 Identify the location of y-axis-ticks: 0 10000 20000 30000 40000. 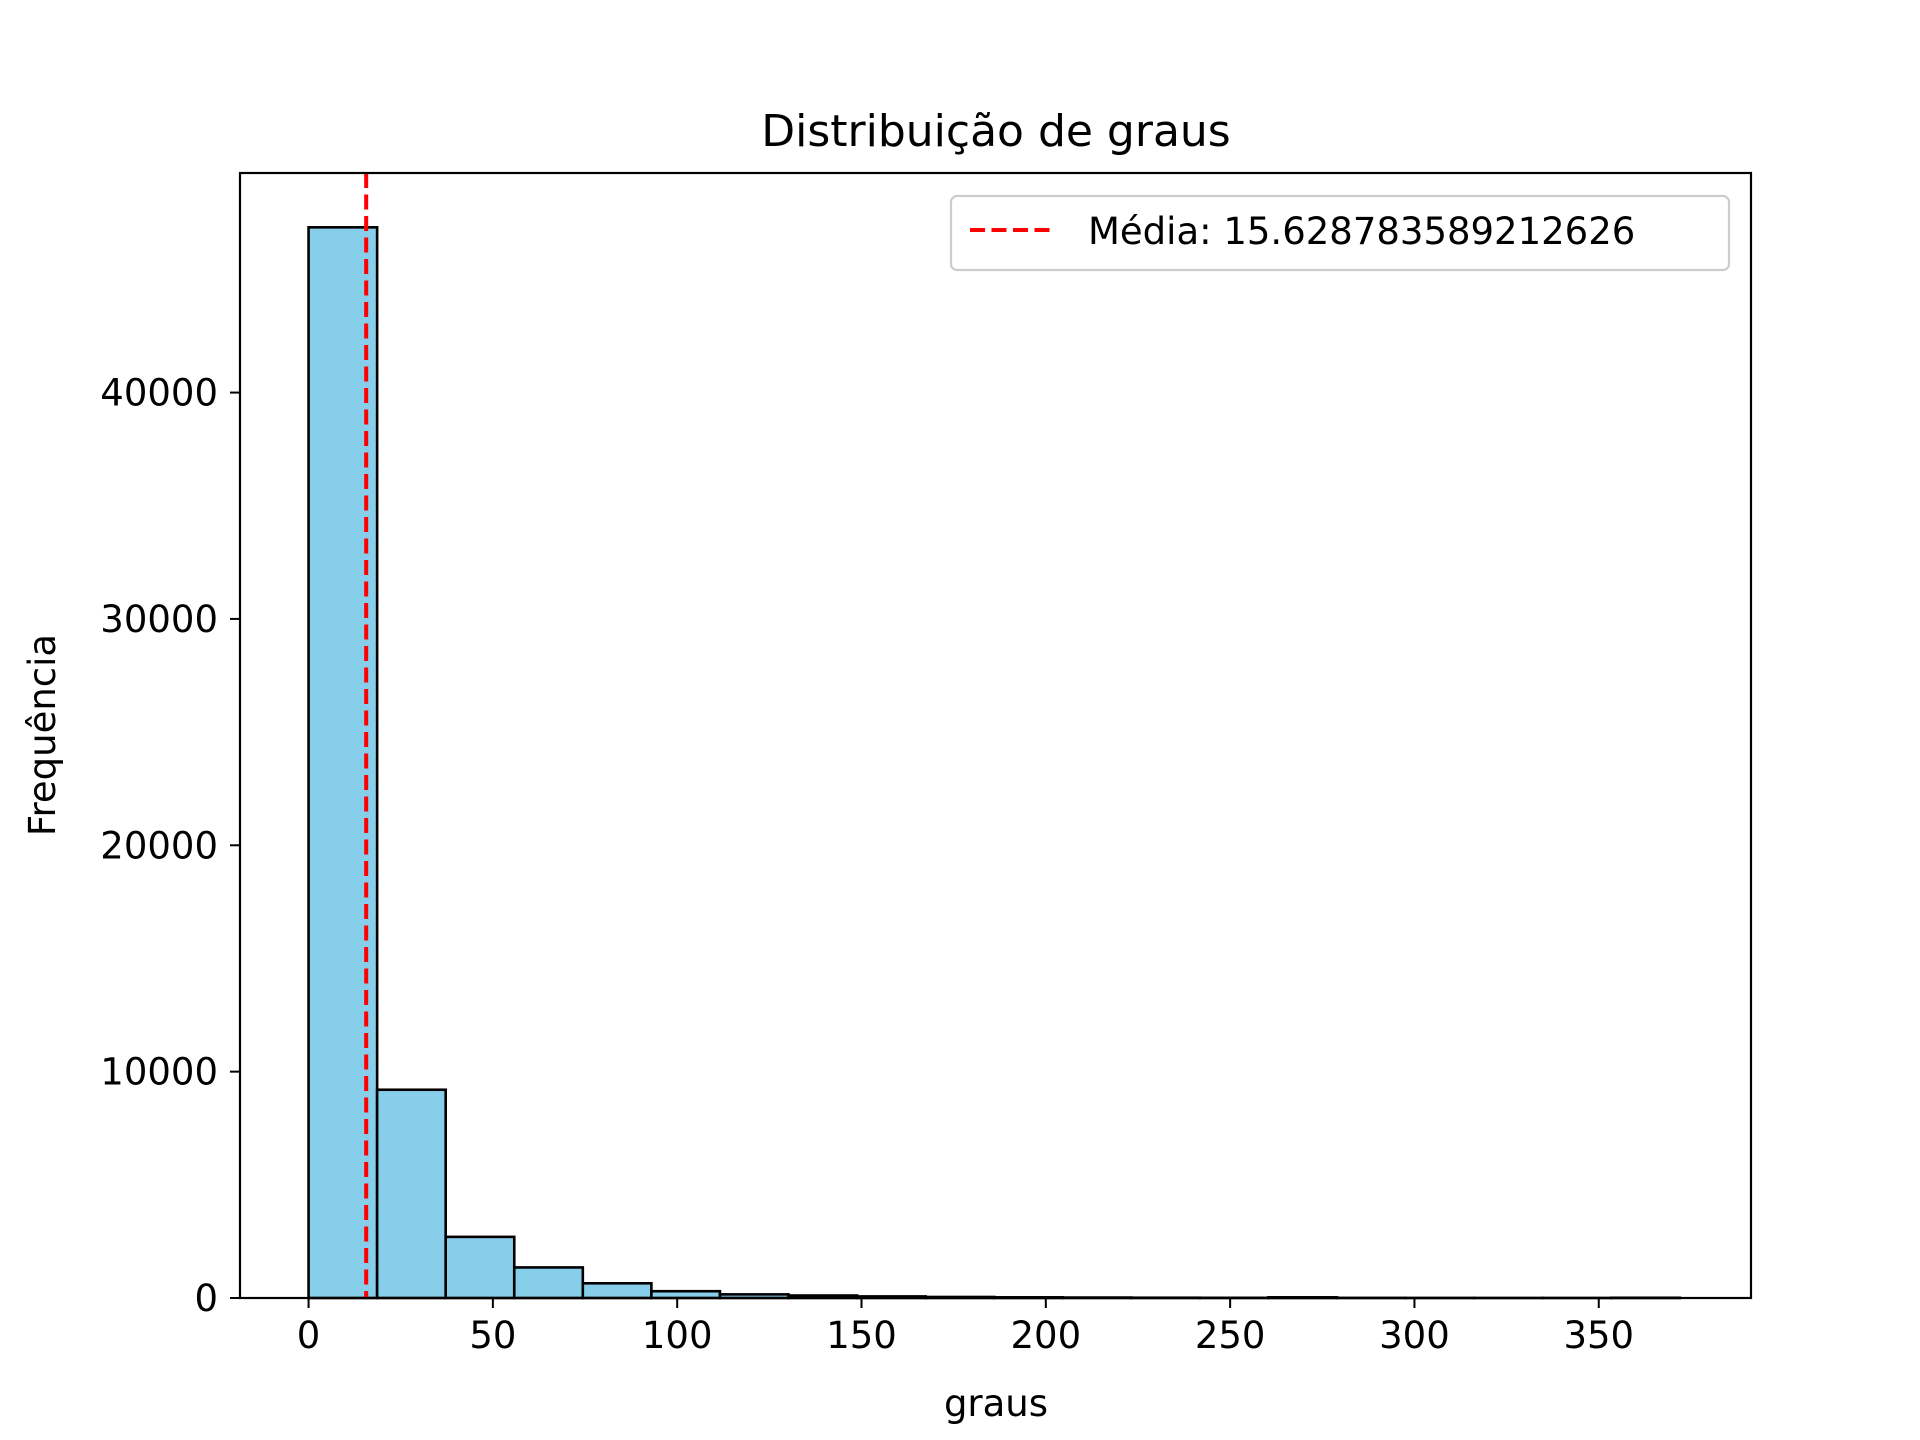
(170, 846).